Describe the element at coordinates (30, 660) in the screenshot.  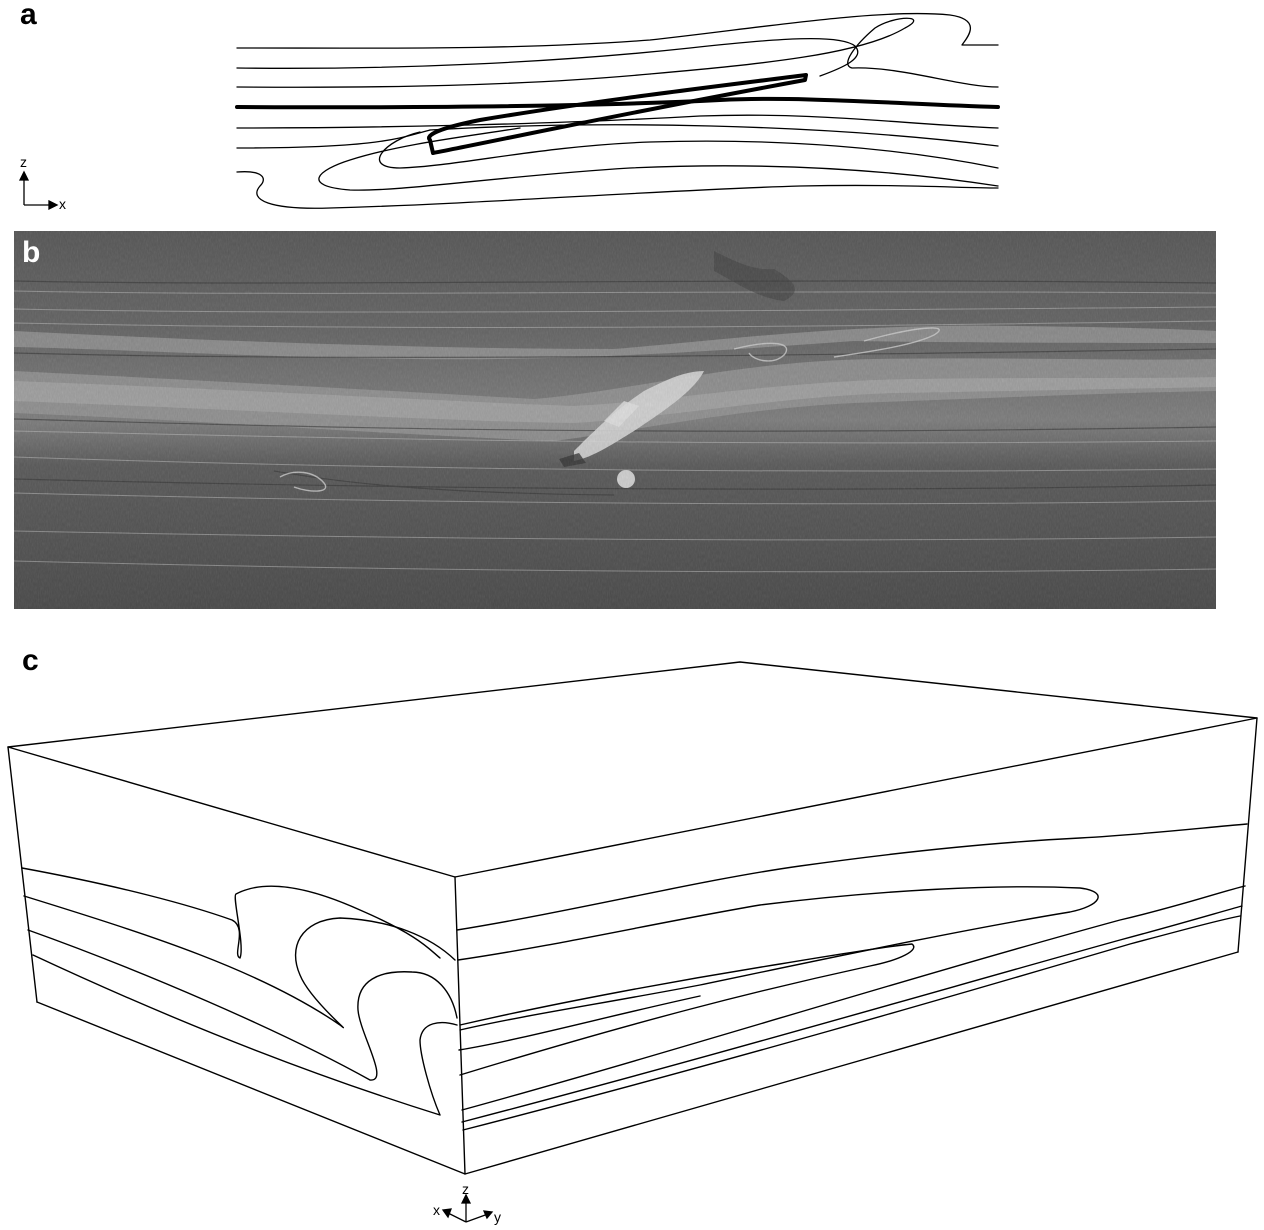
I see `panel-c-label: c` at that location.